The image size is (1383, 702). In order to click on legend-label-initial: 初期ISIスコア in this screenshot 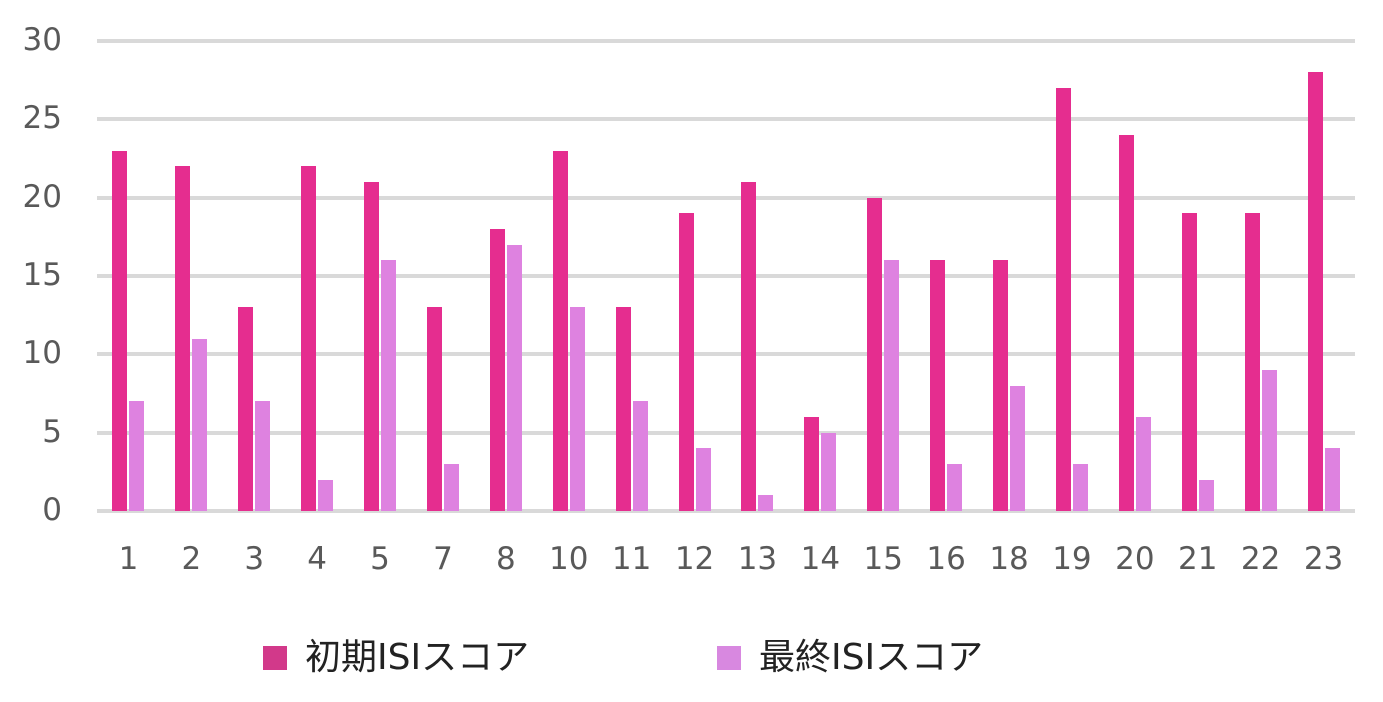, I will do `click(417, 657)`.